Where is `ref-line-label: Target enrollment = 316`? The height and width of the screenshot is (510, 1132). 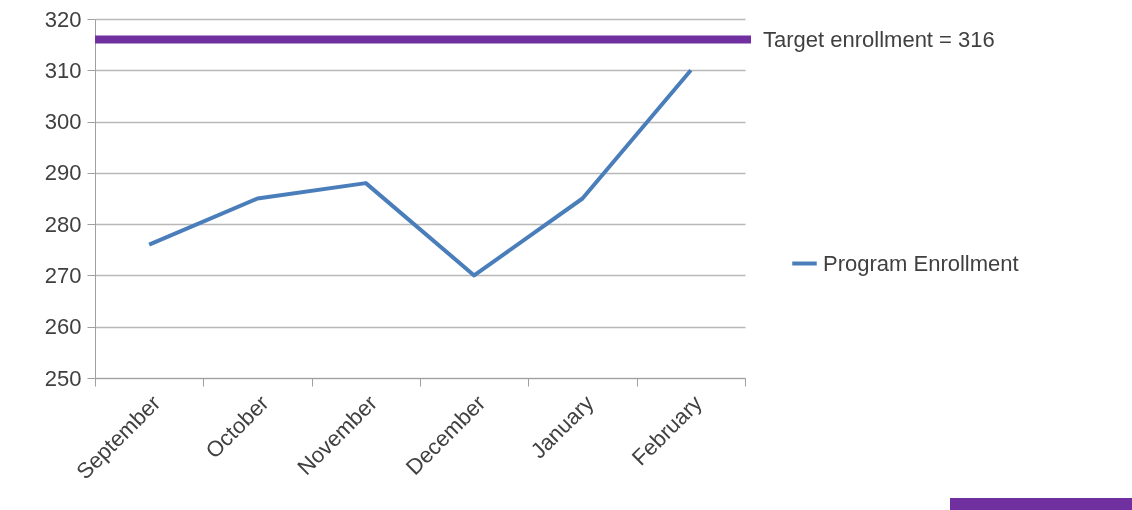
ref-line-label: Target enrollment = 316 is located at coordinates (879, 39).